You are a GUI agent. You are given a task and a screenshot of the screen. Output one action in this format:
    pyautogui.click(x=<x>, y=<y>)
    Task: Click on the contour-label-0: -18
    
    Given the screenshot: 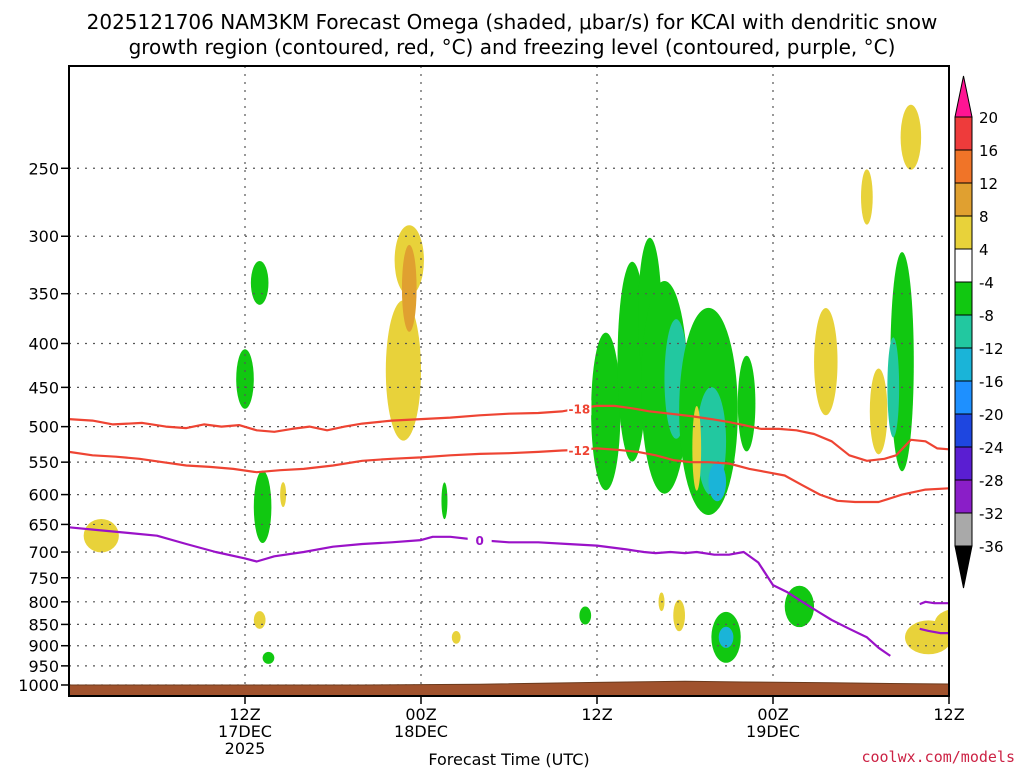 What is the action you would take?
    pyautogui.click(x=580, y=409)
    